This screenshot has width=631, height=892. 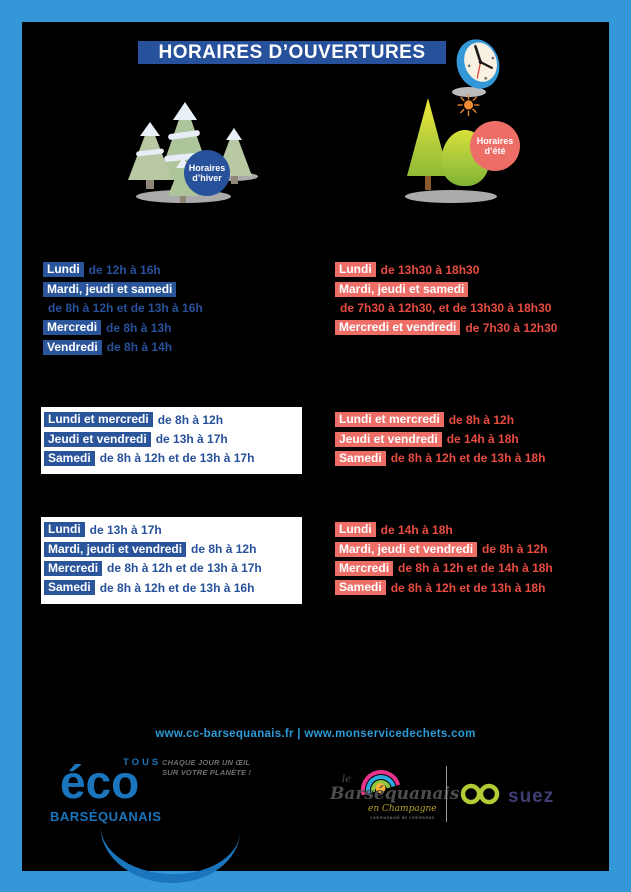 I want to click on time-text: de 12h à 16h, so click(x=124, y=269).